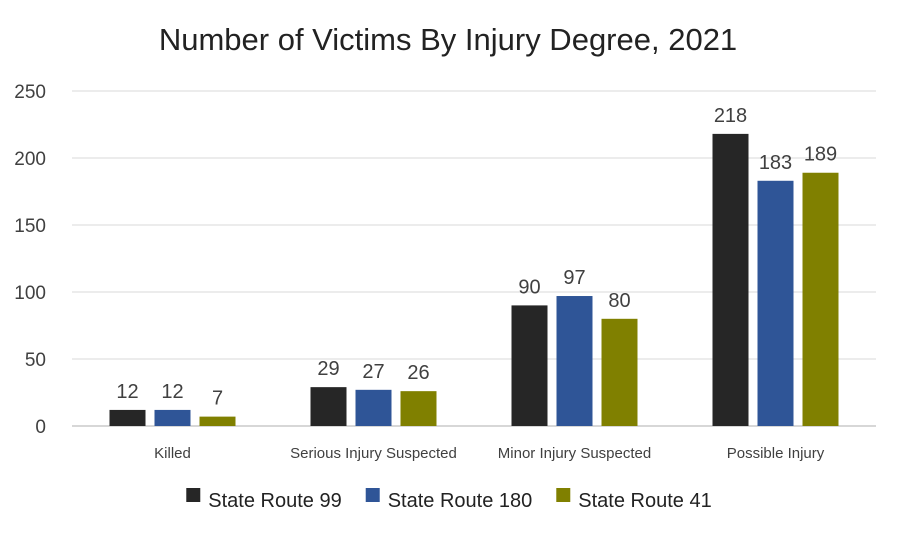  Describe the element at coordinates (373, 453) in the screenshot. I see `x-category-label: Serious Injury Suspected` at that location.